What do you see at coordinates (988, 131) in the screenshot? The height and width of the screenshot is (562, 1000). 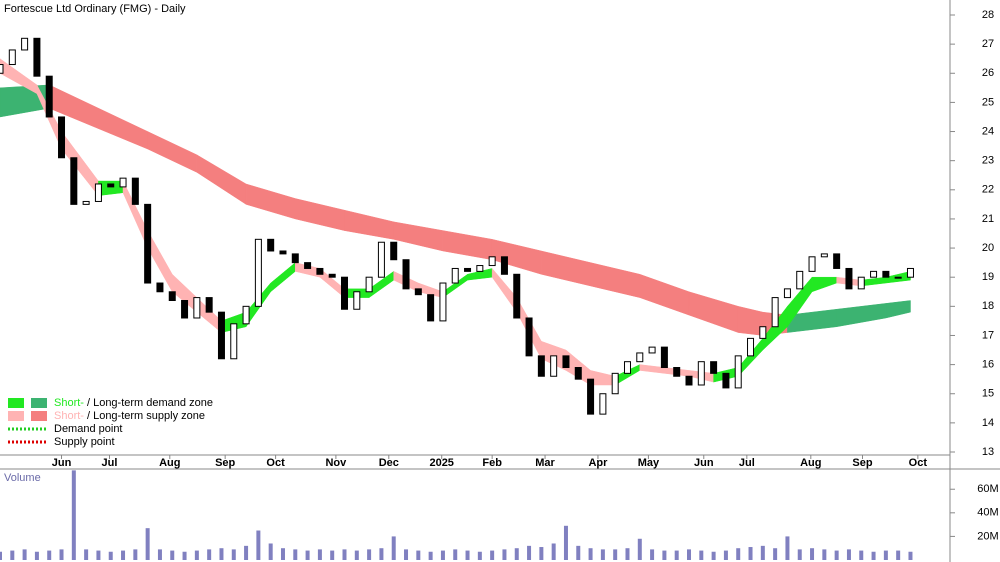 I see `y-tick-label: 24` at bounding box center [988, 131].